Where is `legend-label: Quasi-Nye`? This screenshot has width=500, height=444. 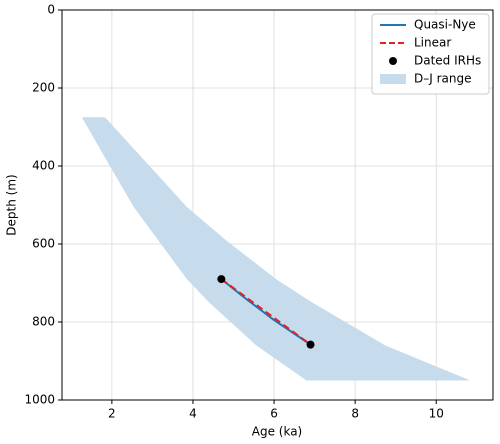 legend-label: Quasi-Nye is located at coordinates (445, 25).